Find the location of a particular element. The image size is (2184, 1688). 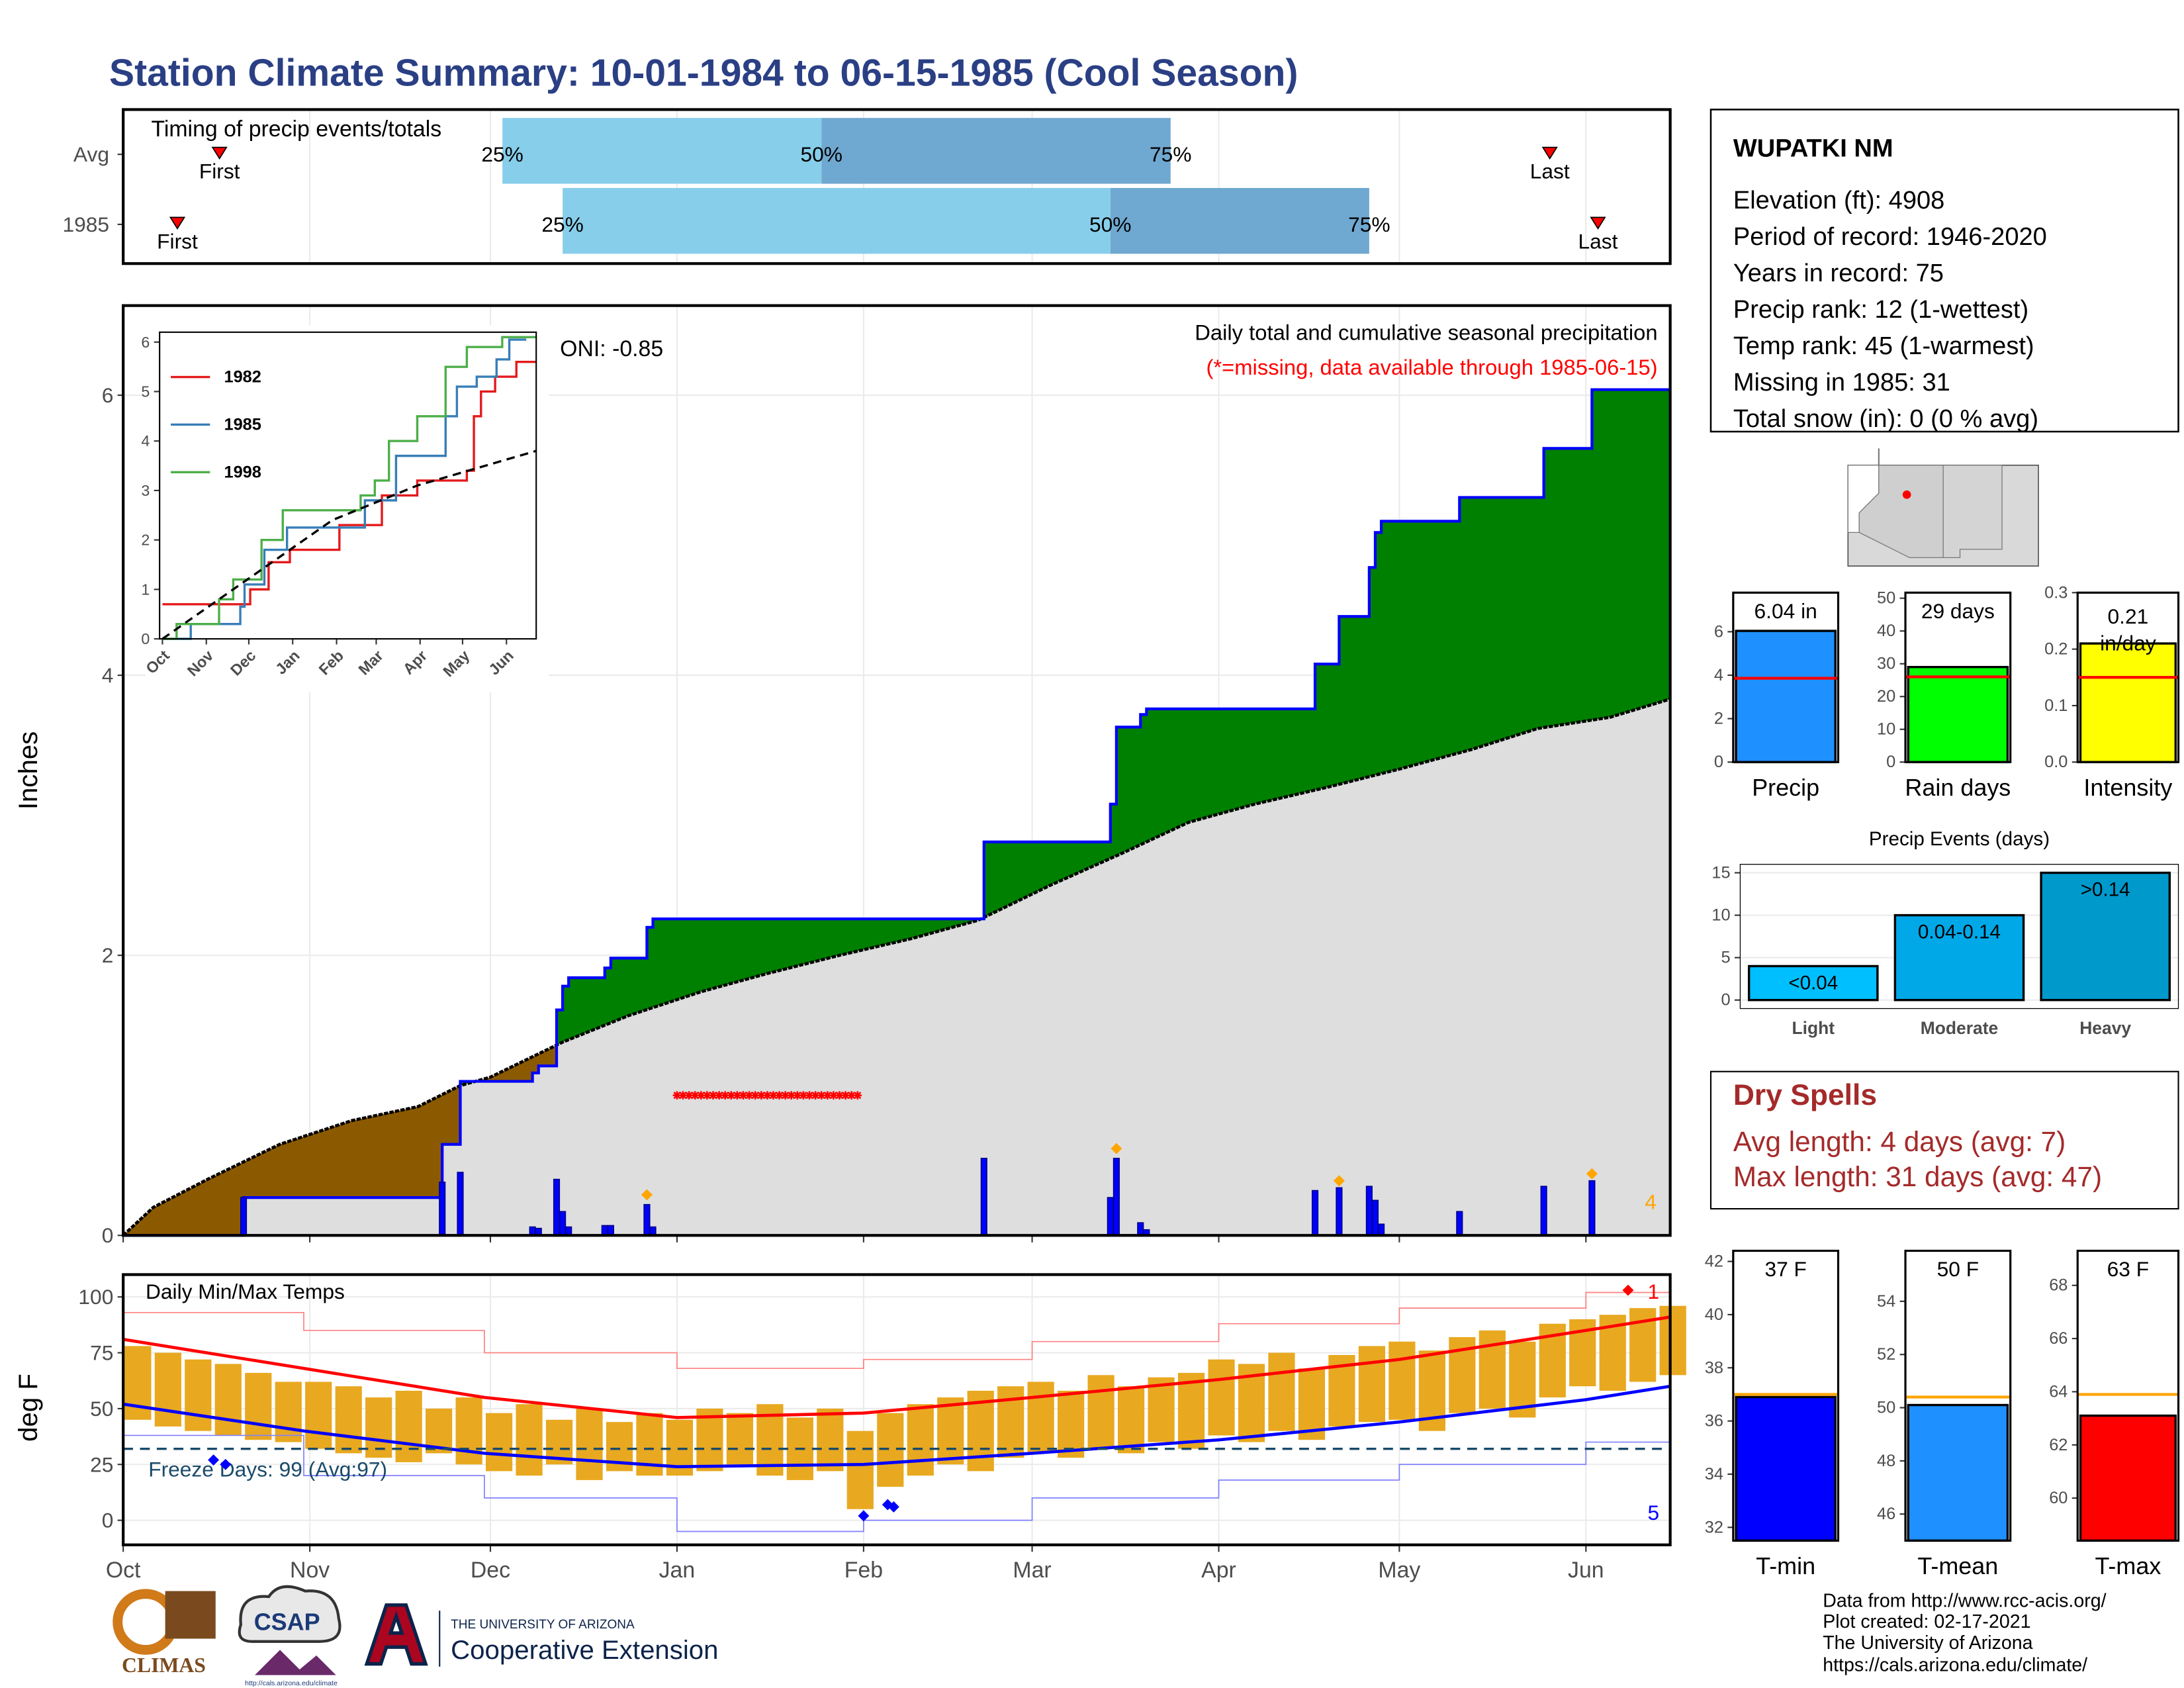

avg-max-line is located at coordinates (896, 1367).